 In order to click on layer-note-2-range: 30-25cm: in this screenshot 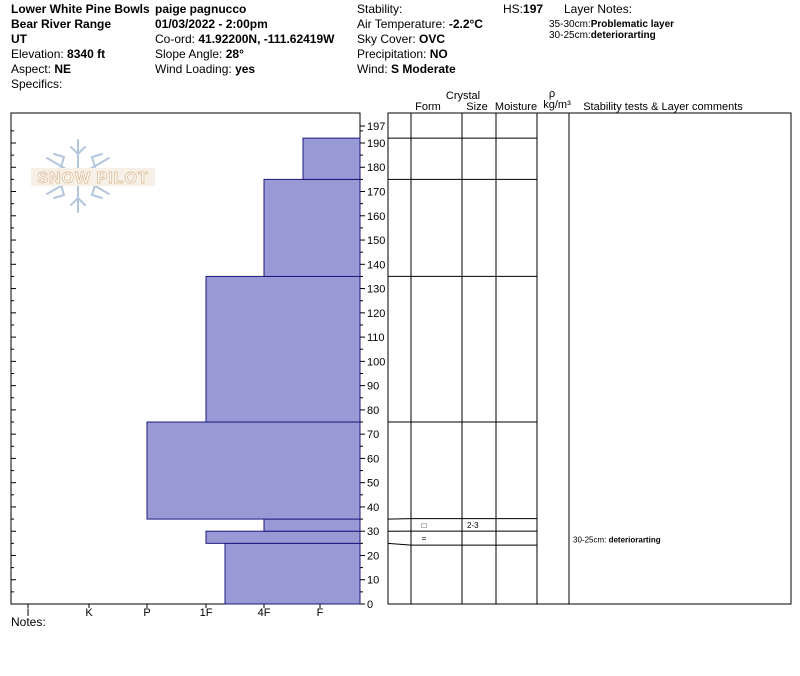, I will do `click(570, 35)`.